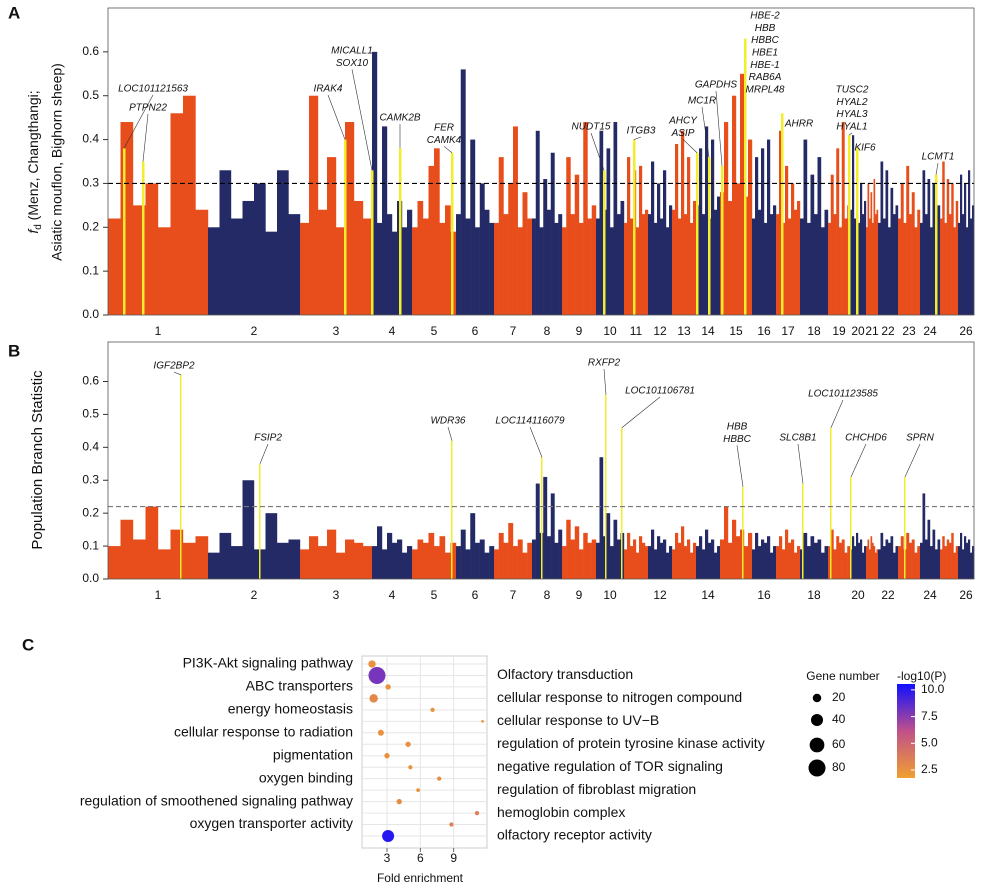 This screenshot has width=988, height=888. What do you see at coordinates (148, 108) in the screenshot?
I see `gene-label: PTPN22` at bounding box center [148, 108].